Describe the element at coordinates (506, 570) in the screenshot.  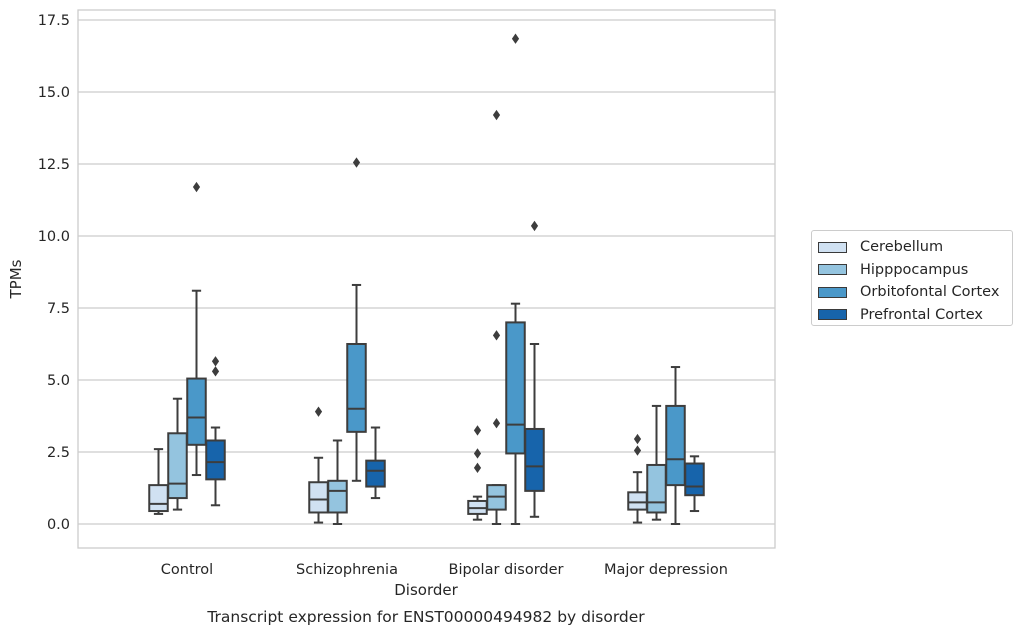
I see `x-tick-label: Bipolar disorder` at that location.